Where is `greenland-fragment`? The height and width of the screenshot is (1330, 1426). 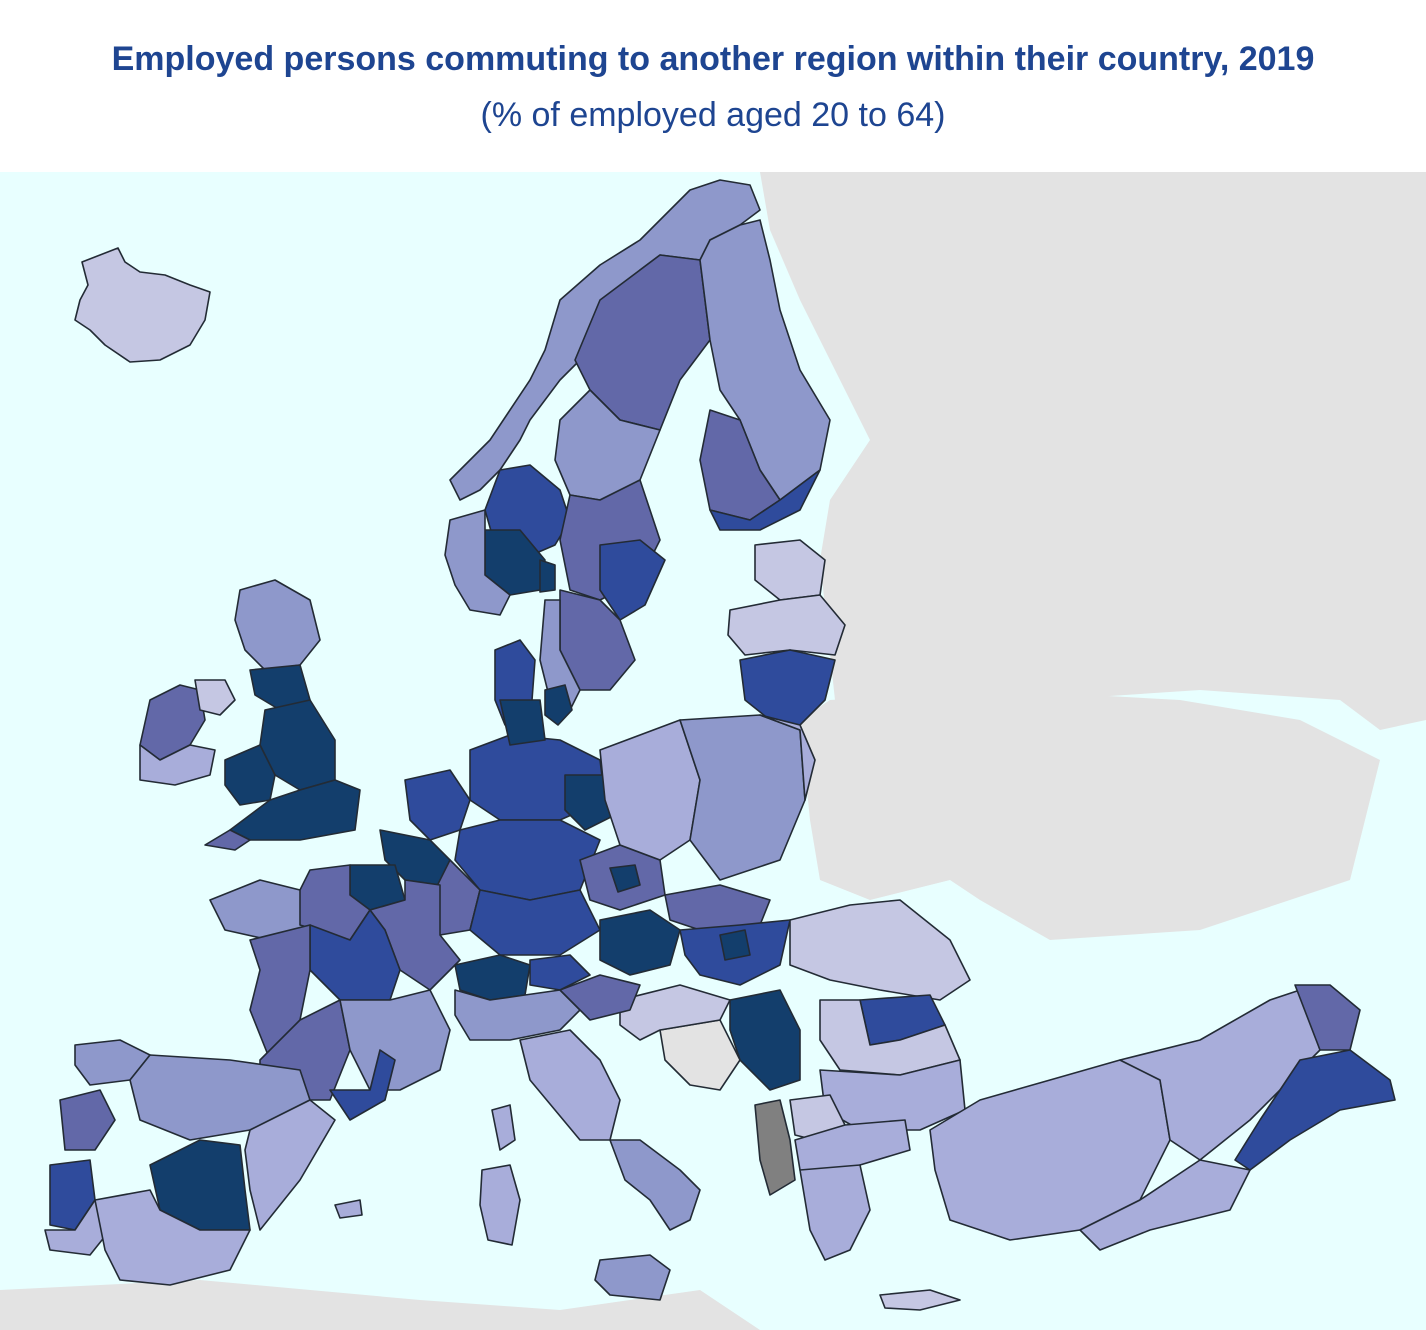 greenland-fragment is located at coordinates (940, 257).